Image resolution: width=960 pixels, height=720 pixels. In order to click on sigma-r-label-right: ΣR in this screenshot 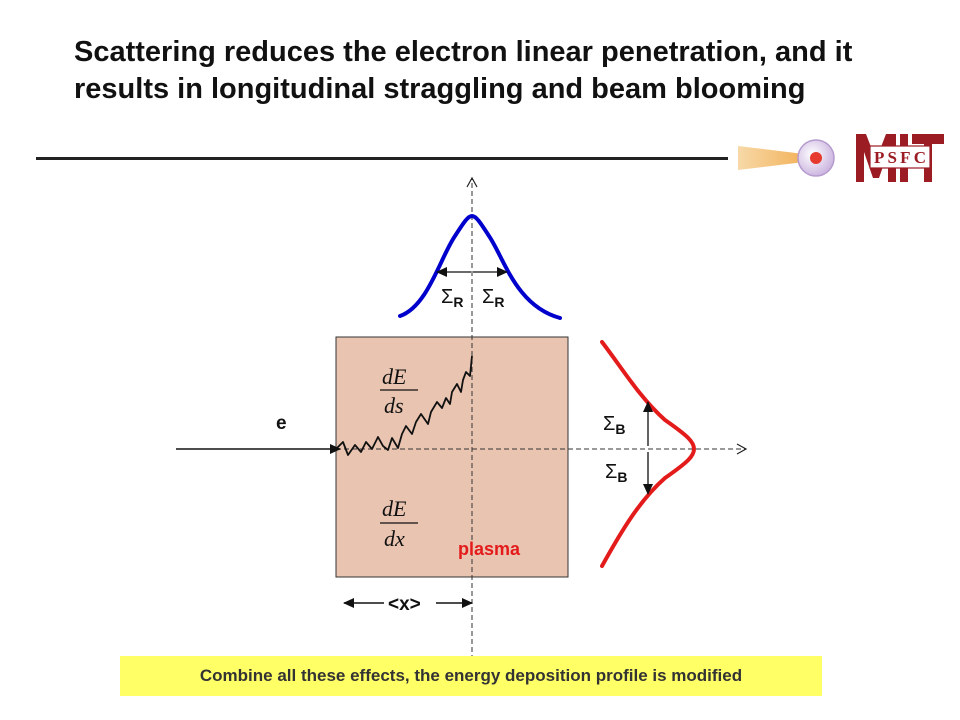, I will do `click(493, 298)`.